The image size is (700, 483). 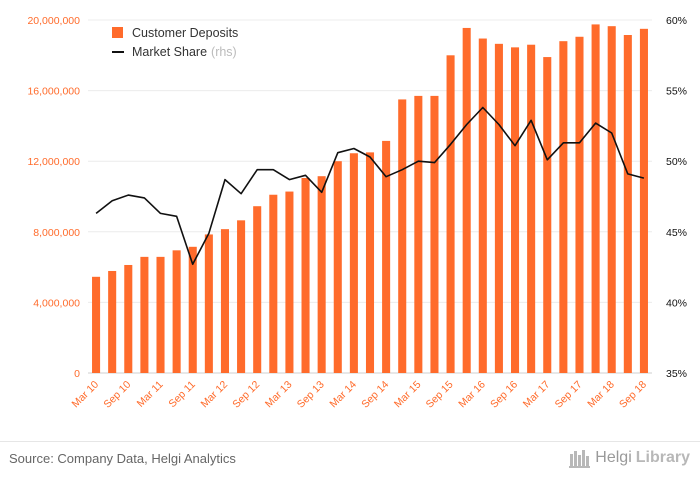 What do you see at coordinates (175, 42) in the screenshot?
I see `legend: Customer Deposits Market Share (rhs)` at bounding box center [175, 42].